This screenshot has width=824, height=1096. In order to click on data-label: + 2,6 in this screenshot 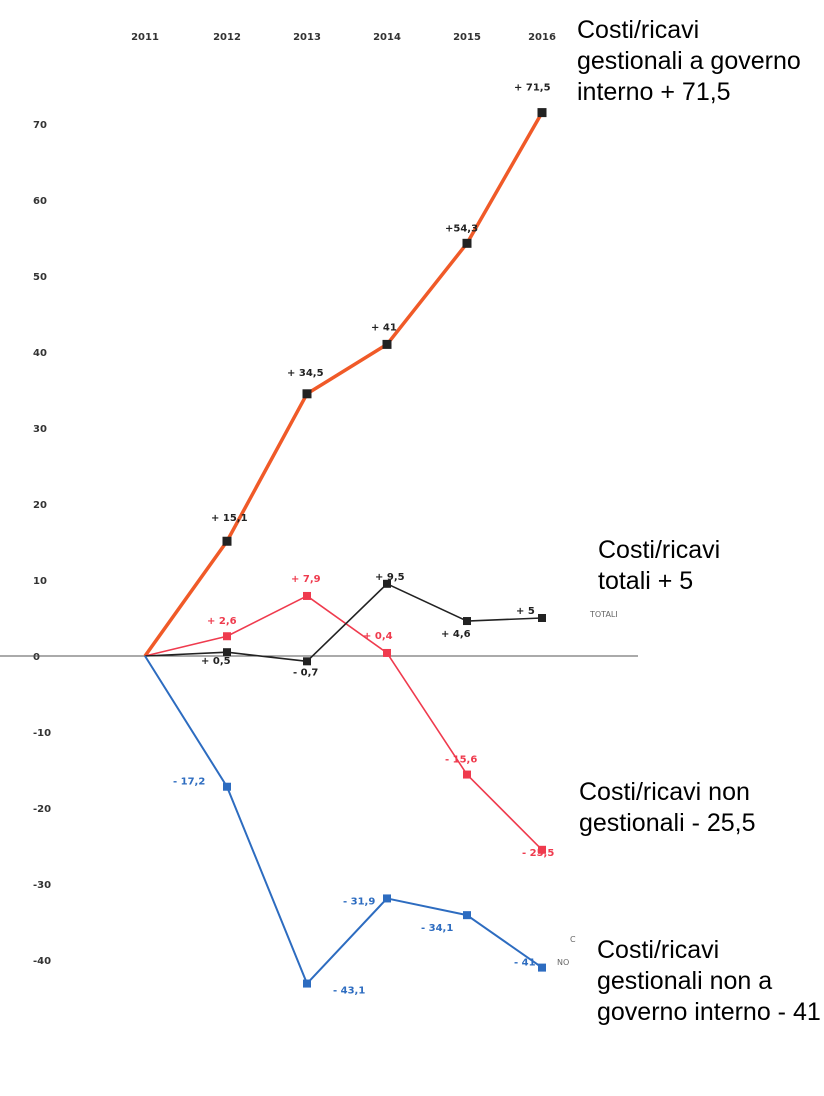, I will do `click(222, 621)`.